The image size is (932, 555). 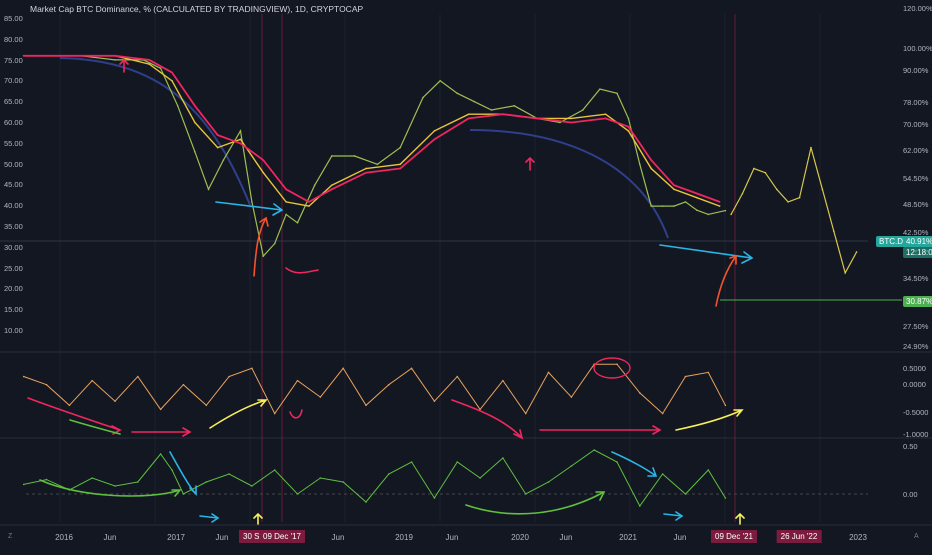 I want to click on red-arrow-icon, so click(x=261, y=246).